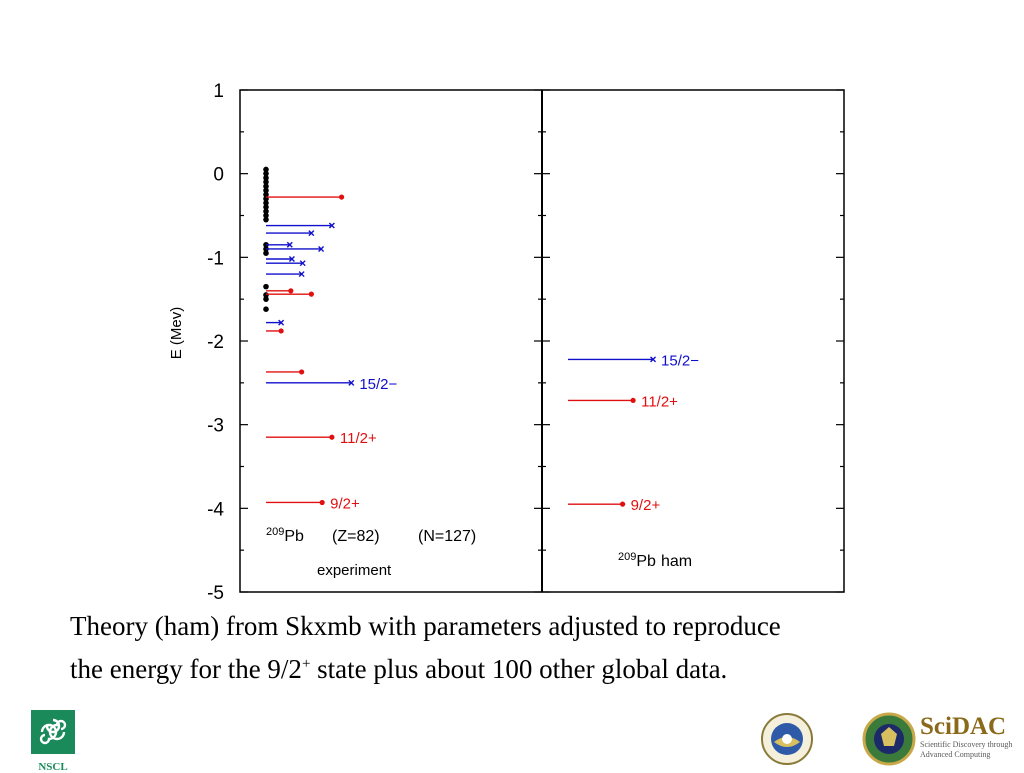  Describe the element at coordinates (966, 744) in the screenshot. I see `scidac-line-1: Scientific Discovery through` at that location.